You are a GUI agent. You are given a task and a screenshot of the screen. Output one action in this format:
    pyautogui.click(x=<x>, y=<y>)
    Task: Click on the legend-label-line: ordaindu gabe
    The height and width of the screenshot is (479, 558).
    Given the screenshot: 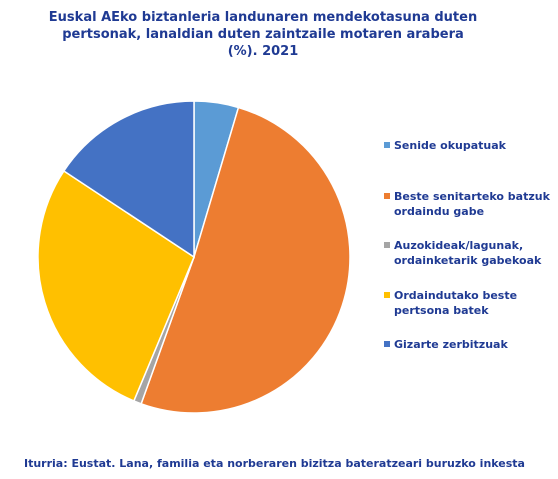 What is the action you would take?
    pyautogui.click(x=439, y=211)
    